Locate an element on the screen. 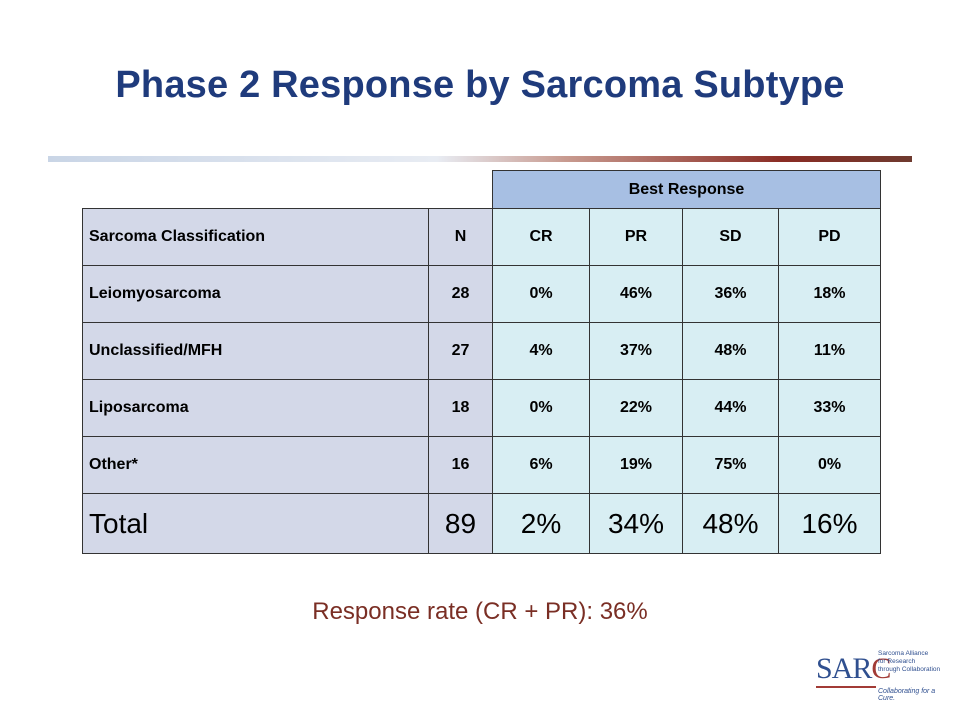 Image resolution: width=960 pixels, height=720 pixels. logo-line: Sarcoma Alliance is located at coordinates (903, 653).